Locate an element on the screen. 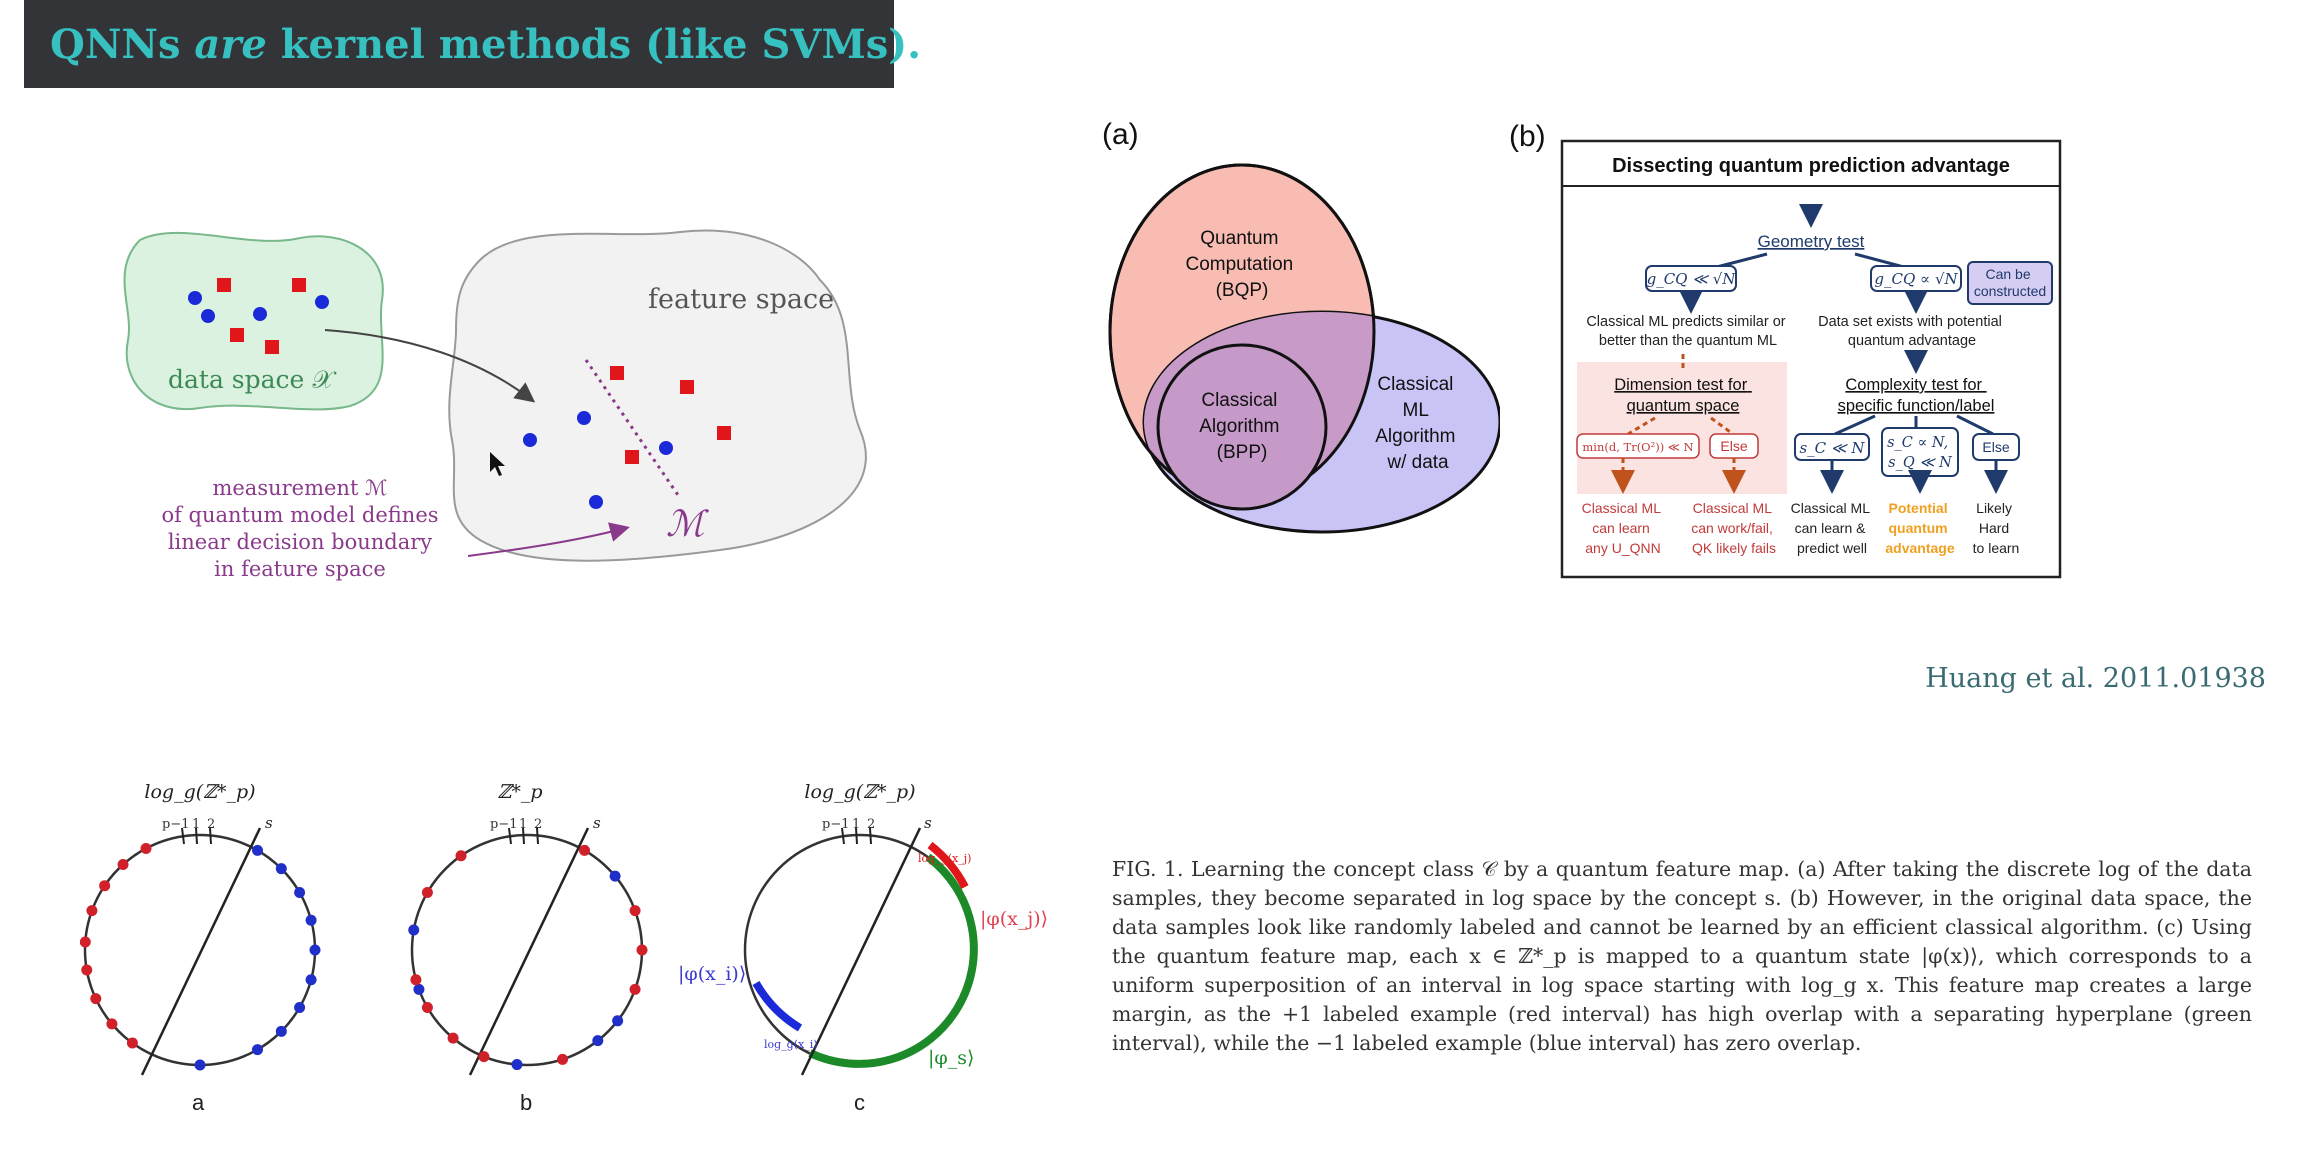 The height and width of the screenshot is (1162, 2300). citation: Huang et al. 2011.01938 is located at coordinates (2095, 678).